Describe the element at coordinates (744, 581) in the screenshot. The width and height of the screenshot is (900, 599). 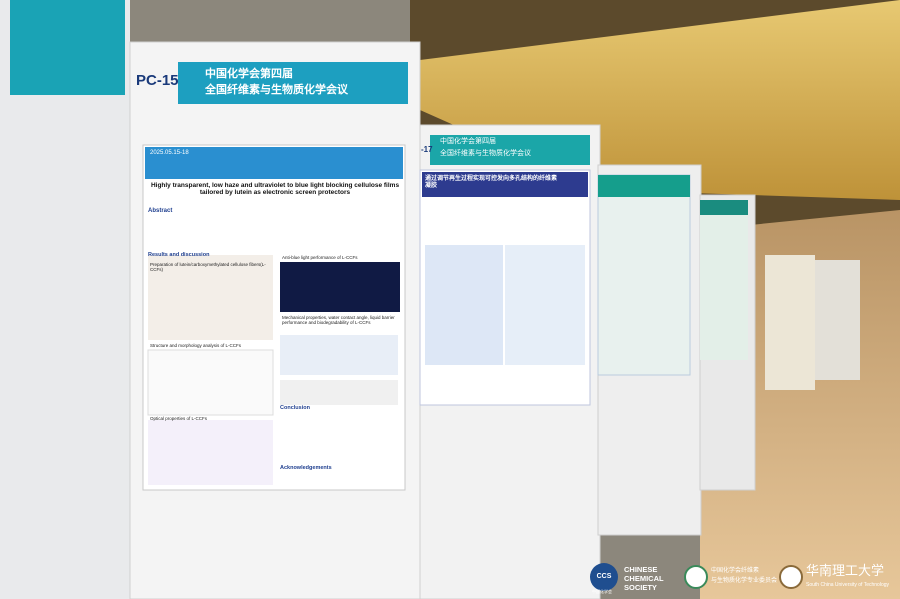
I see `committee-name: 与生物质化学专业委员会` at that location.